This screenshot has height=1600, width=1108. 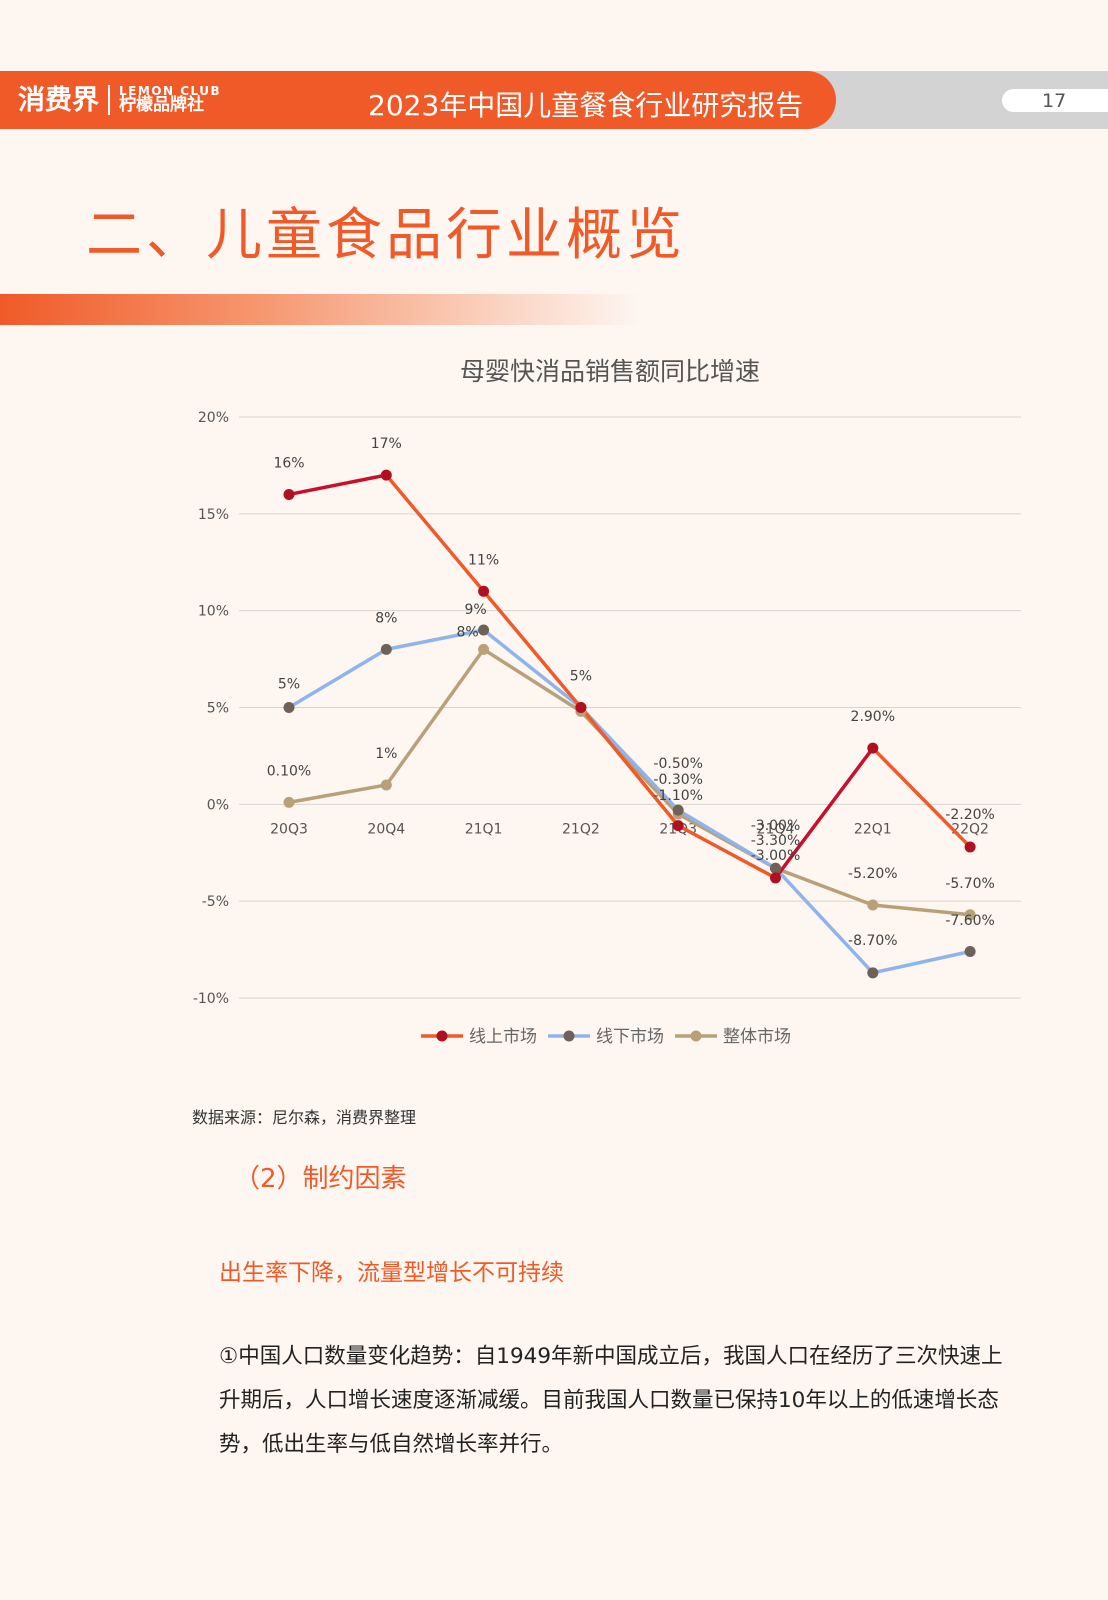 What do you see at coordinates (678, 780) in the screenshot?
I see `data-label: -0.30%` at bounding box center [678, 780].